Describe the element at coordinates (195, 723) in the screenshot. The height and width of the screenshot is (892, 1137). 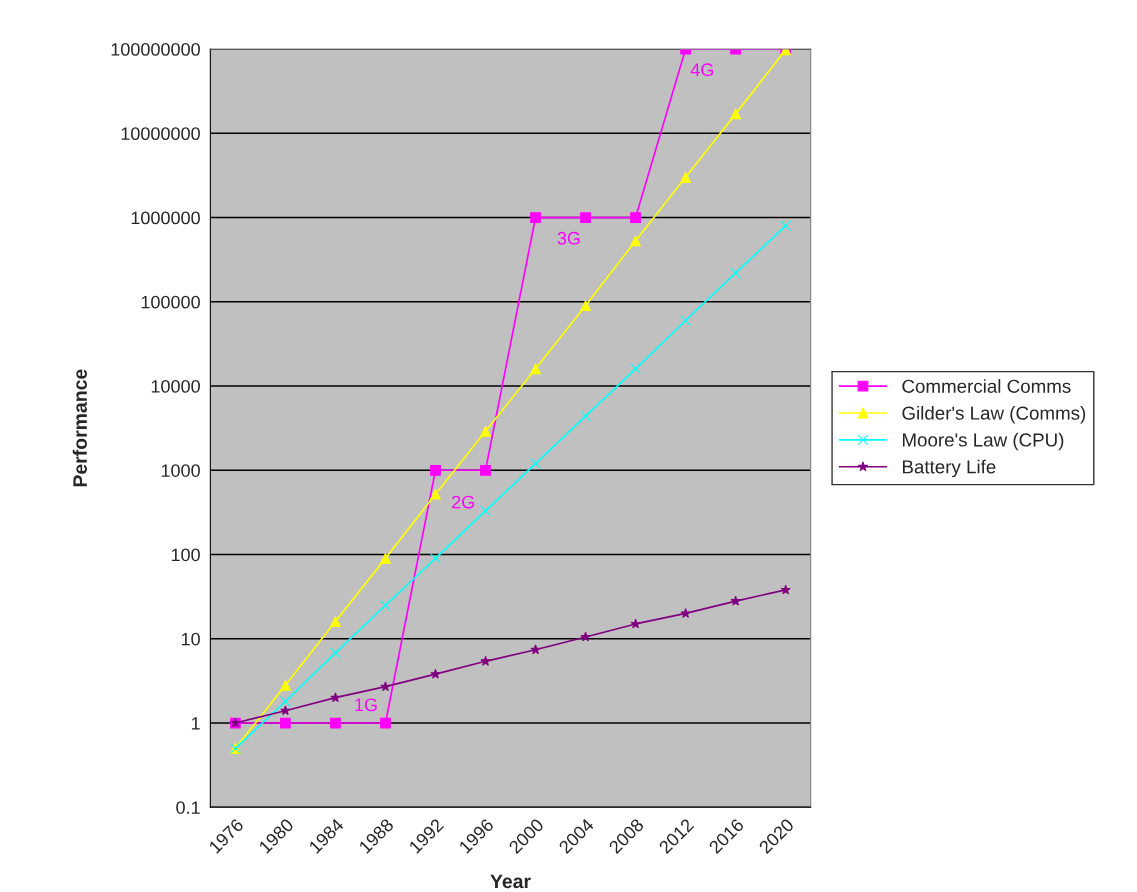
I see `y-tick-label: 1` at that location.